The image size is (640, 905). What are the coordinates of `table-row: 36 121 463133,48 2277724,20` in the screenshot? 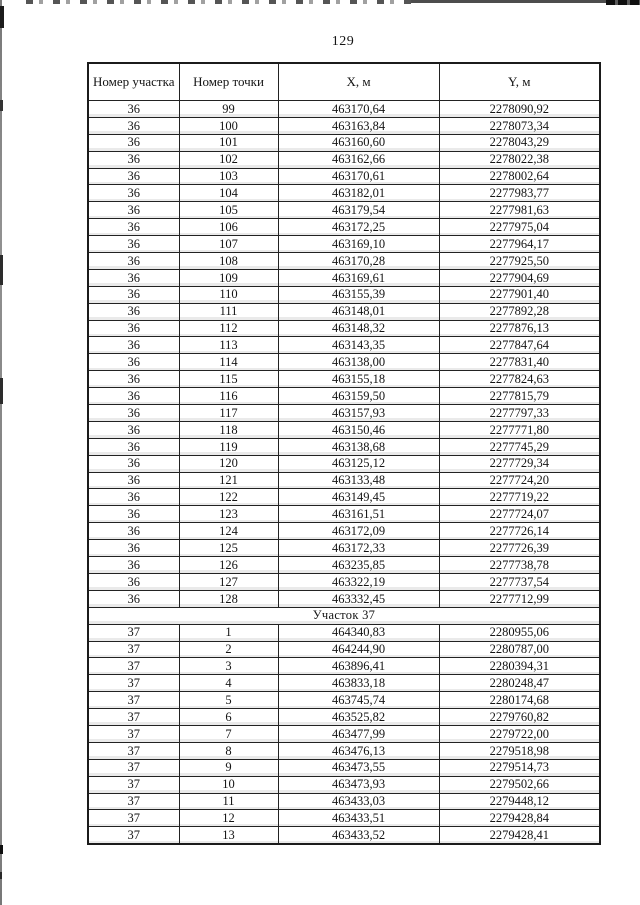 It's located at (344, 480).